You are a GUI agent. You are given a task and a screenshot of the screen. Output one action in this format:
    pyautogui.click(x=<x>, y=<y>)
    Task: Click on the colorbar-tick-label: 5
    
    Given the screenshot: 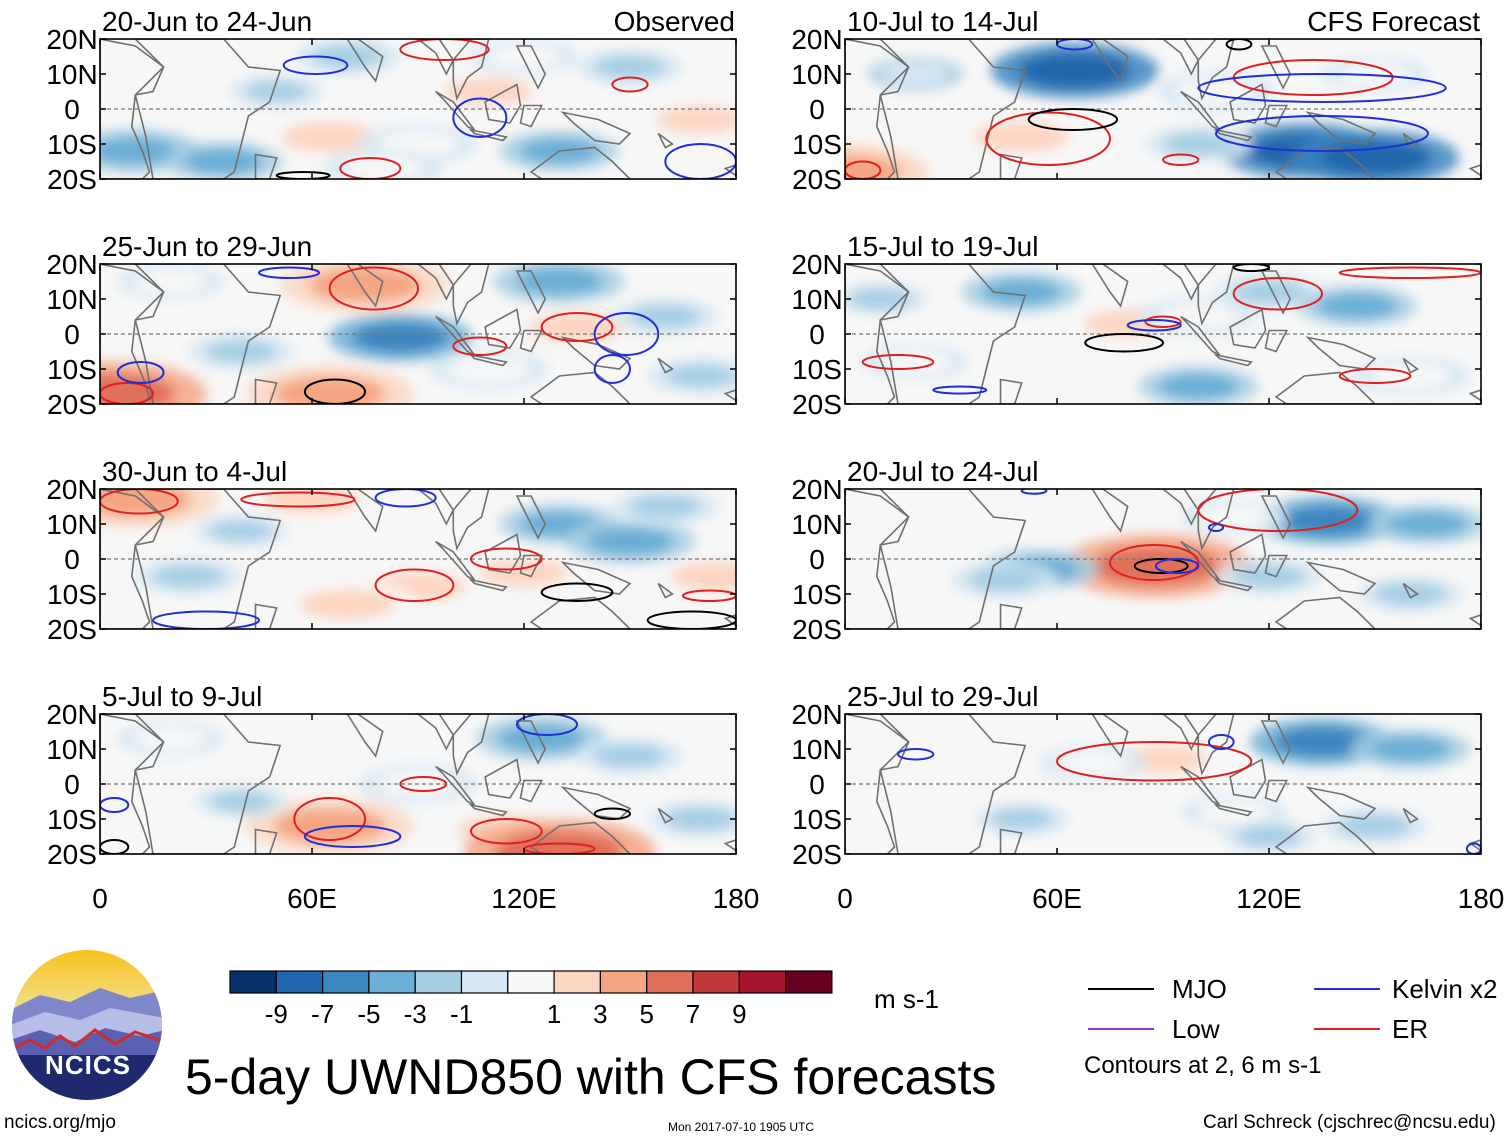 What is the action you would take?
    pyautogui.click(x=646, y=1014)
    